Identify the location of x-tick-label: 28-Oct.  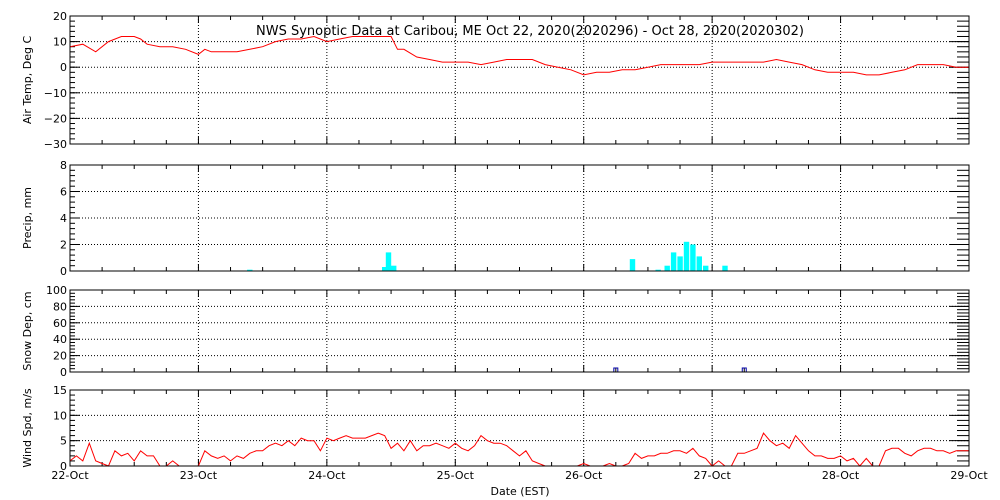
(841, 475).